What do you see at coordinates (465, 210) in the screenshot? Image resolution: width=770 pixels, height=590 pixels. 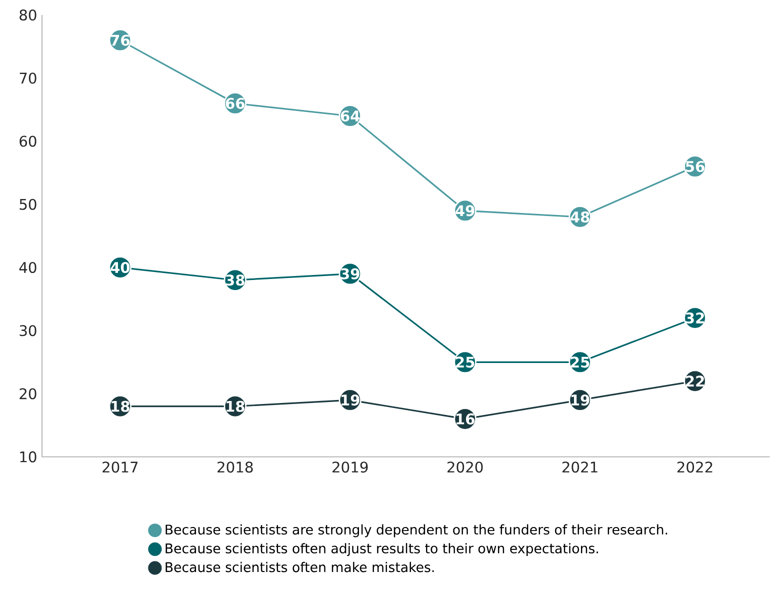 I see `data-label: 49` at bounding box center [465, 210].